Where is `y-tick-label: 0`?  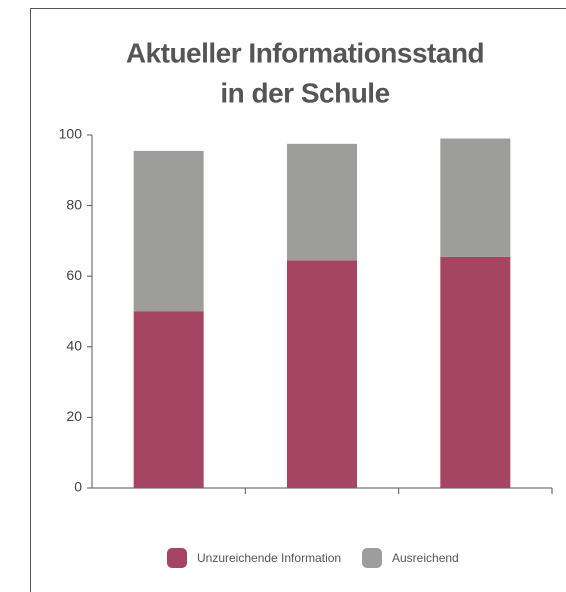
y-tick-label: 0 is located at coordinates (78, 487).